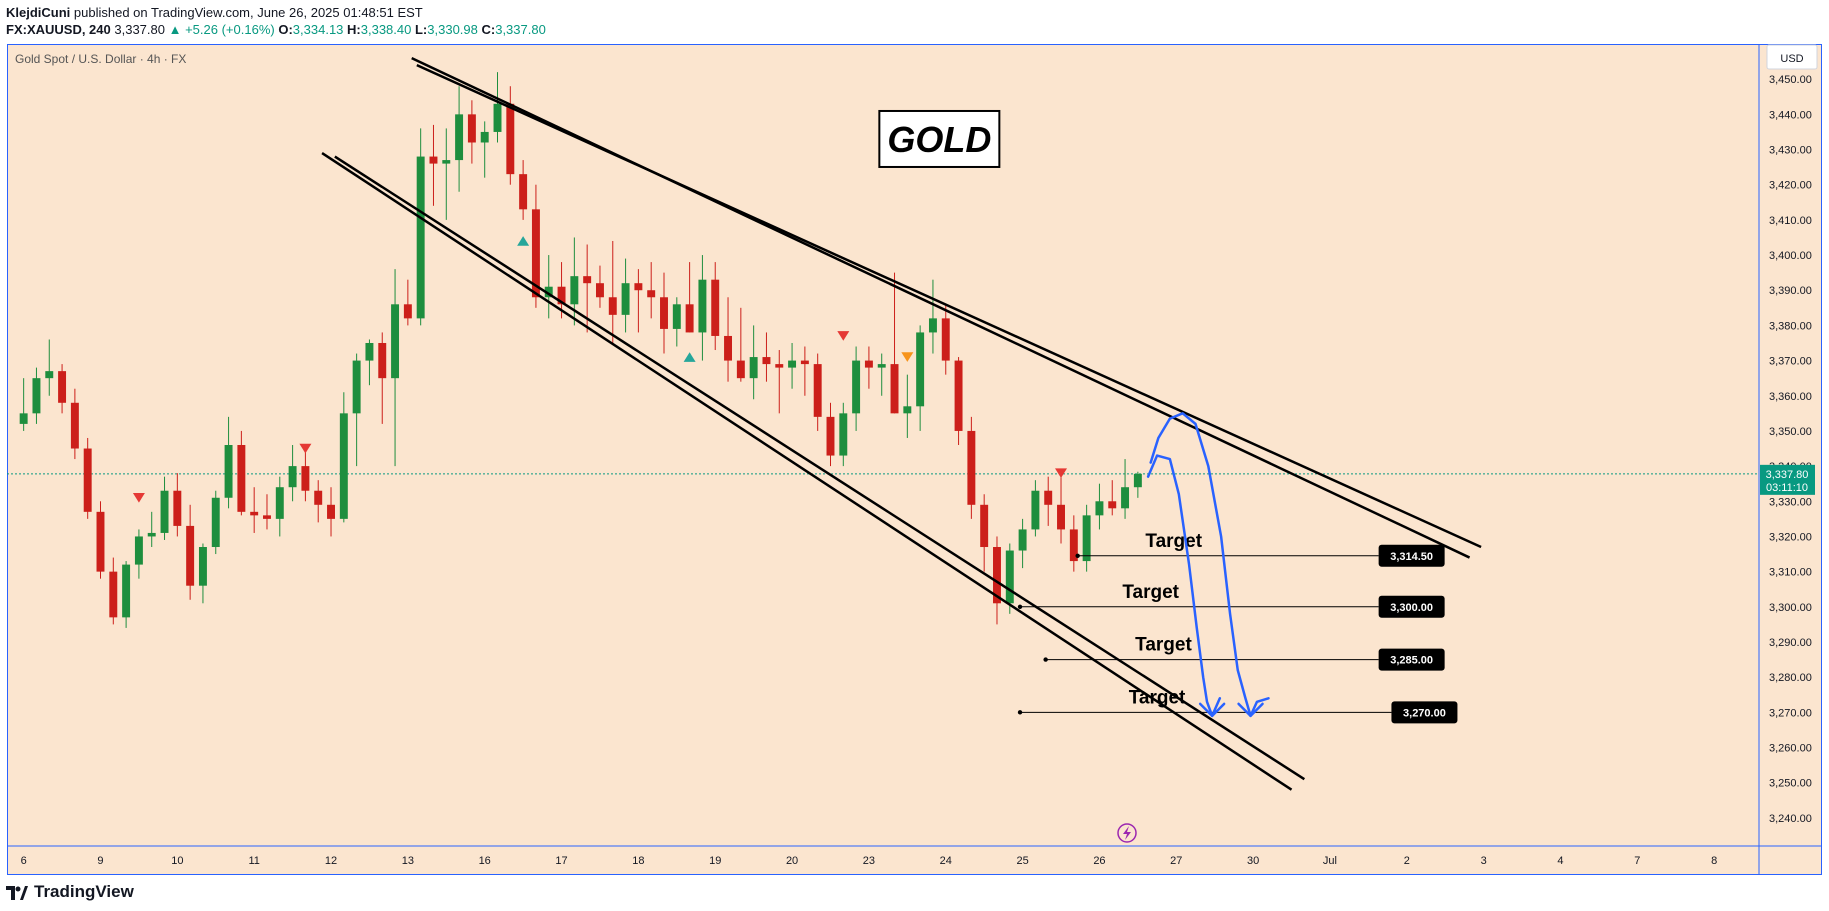 The width and height of the screenshot is (1829, 911). I want to click on currency-button, so click(1792, 57).